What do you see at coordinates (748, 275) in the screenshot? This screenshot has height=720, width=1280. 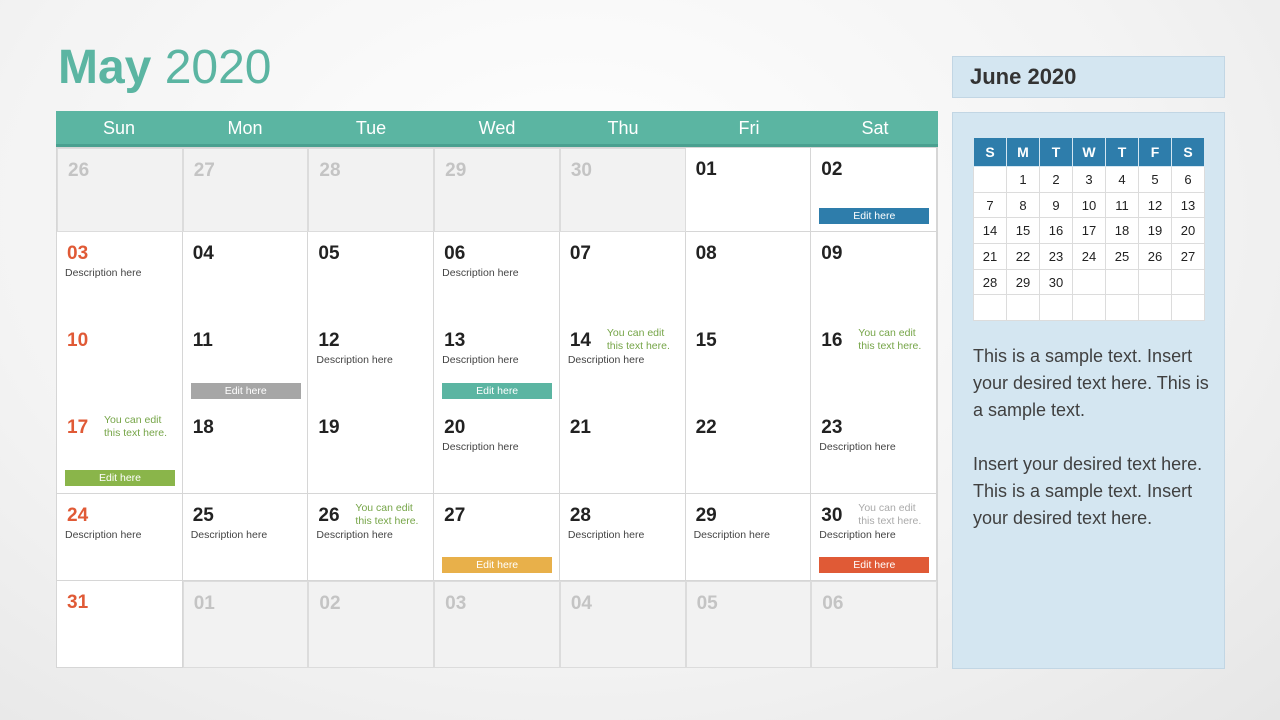 I see `day-cell: 08` at bounding box center [748, 275].